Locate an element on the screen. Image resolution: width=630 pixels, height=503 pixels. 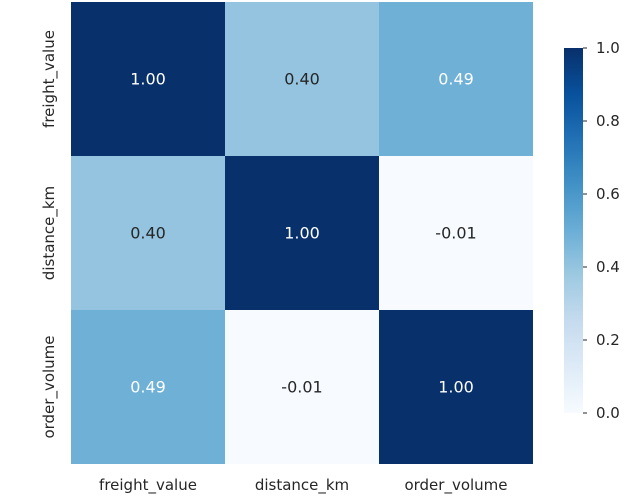
colorbar-tick-label: 0.6 is located at coordinates (608, 194).